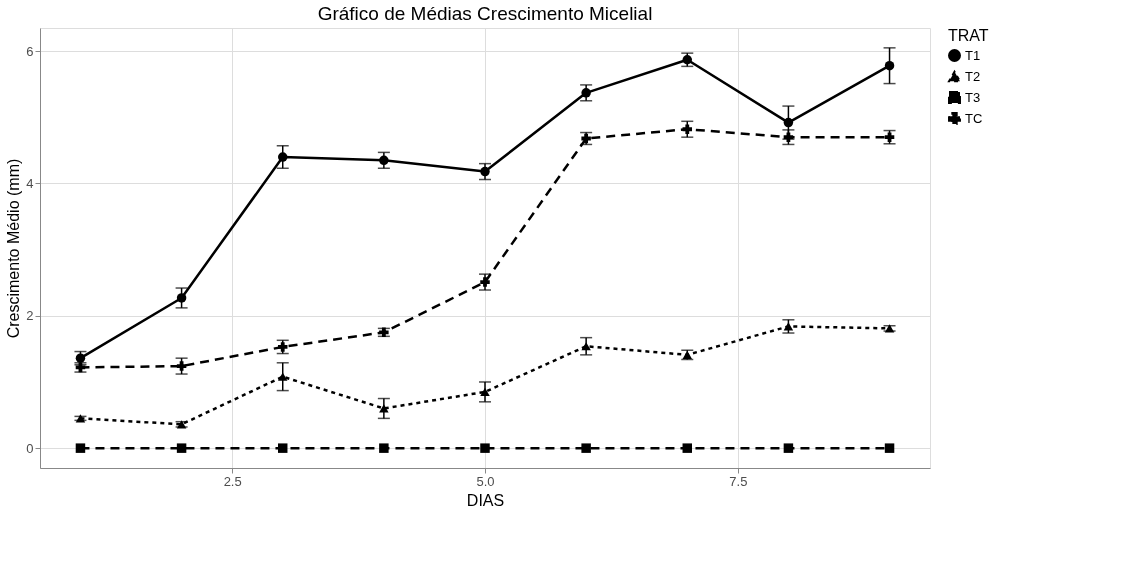  Describe the element at coordinates (974, 118) in the screenshot. I see `legend-label: TC` at that location.